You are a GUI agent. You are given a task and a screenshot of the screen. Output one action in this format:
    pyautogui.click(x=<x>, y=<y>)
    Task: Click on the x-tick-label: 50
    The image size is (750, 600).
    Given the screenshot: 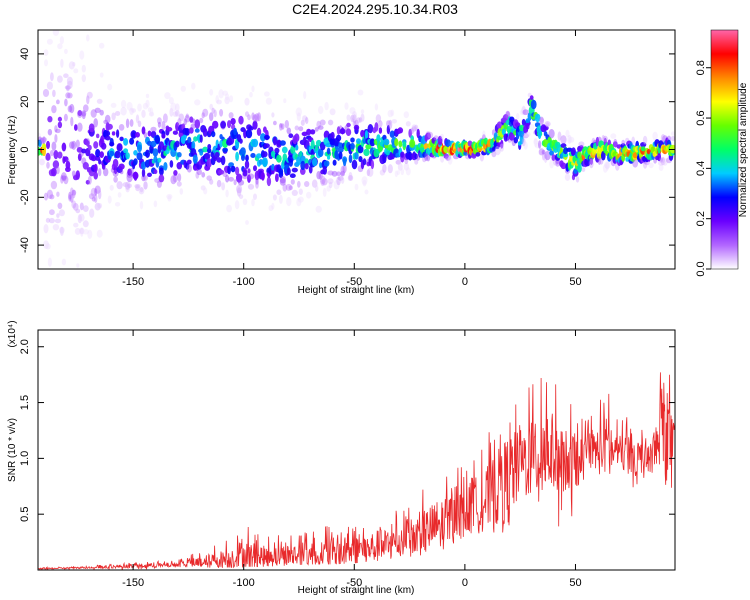 What is the action you would take?
    pyautogui.click(x=575, y=282)
    